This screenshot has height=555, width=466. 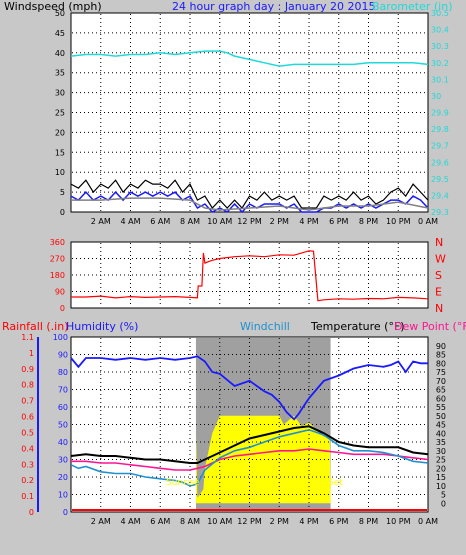 I want to click on wind-x-tick-label: 2 AM, so click(x=101, y=221).